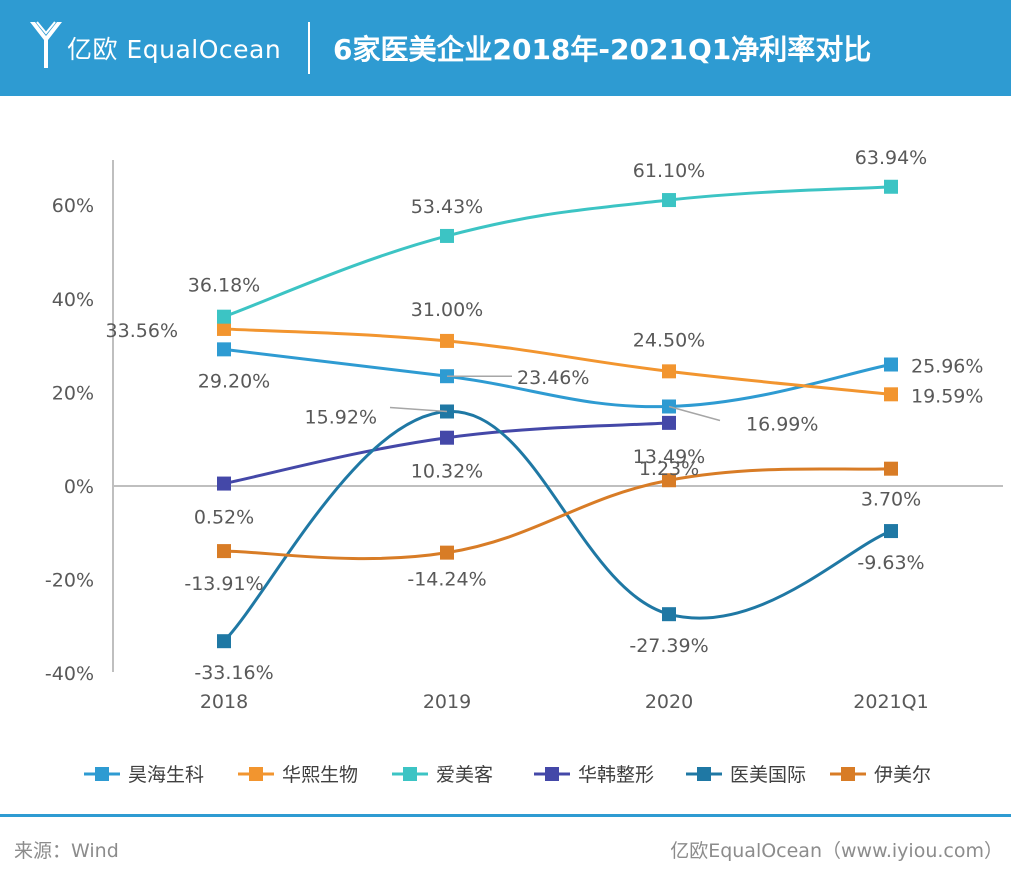  Describe the element at coordinates (174, 49) in the screenshot. I see `logo-text: 亿欧 EqualOcean` at that location.